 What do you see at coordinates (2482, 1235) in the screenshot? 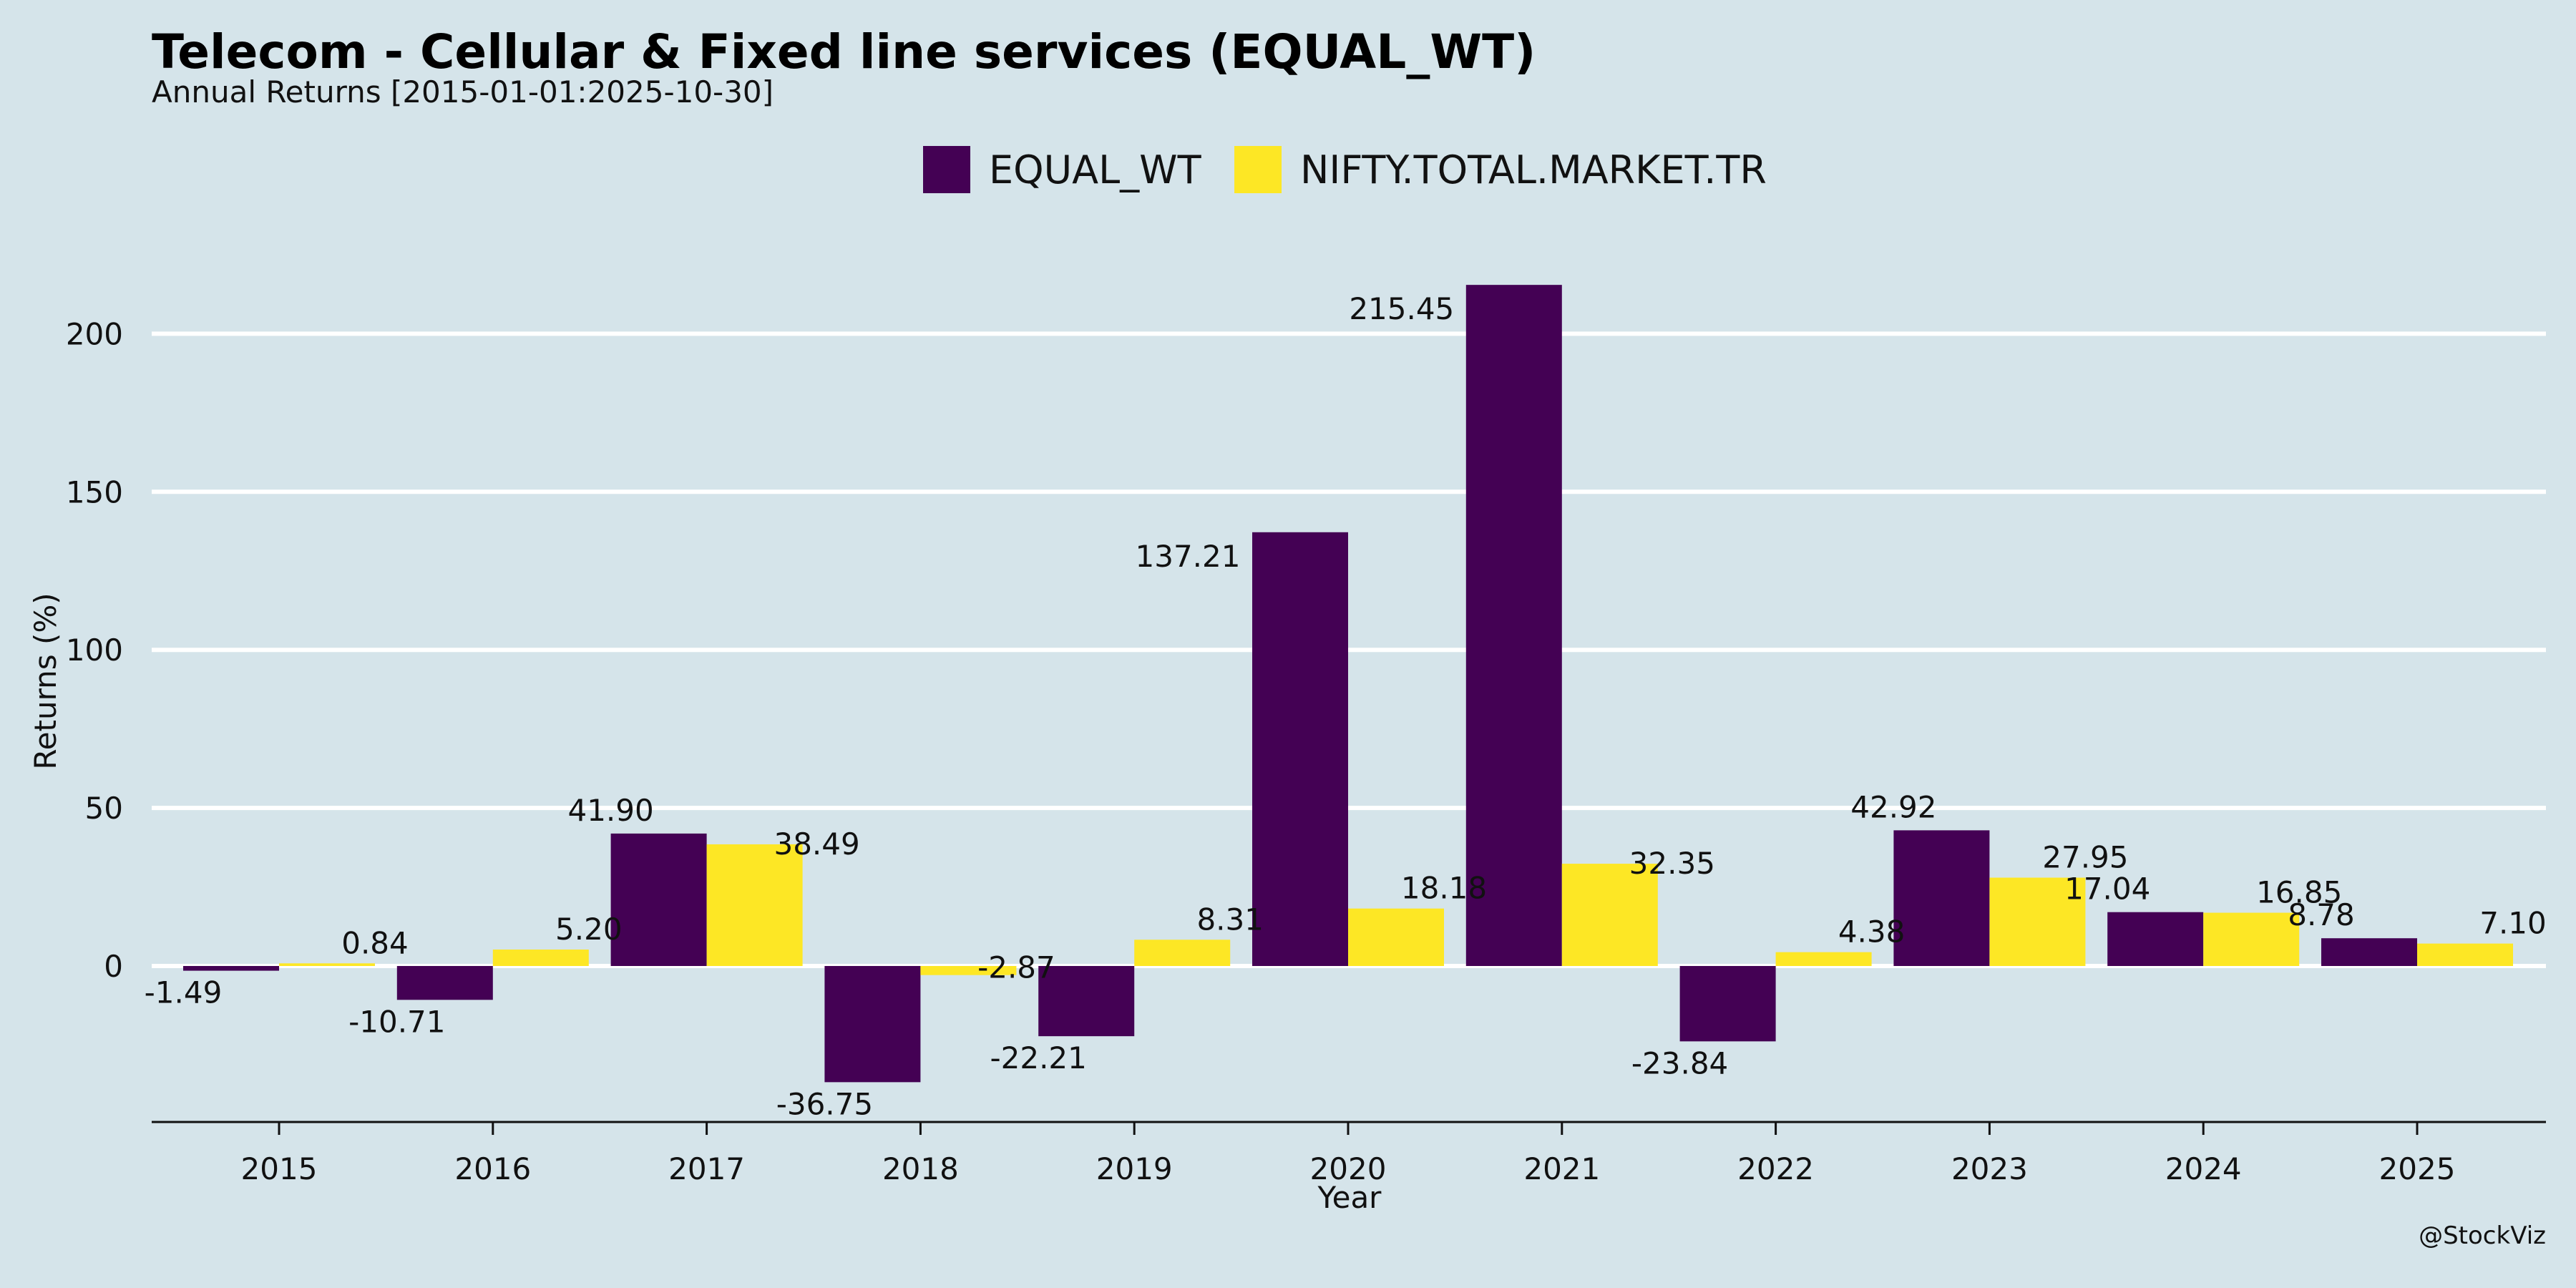
I see `credit-text: @StockViz` at bounding box center [2482, 1235].